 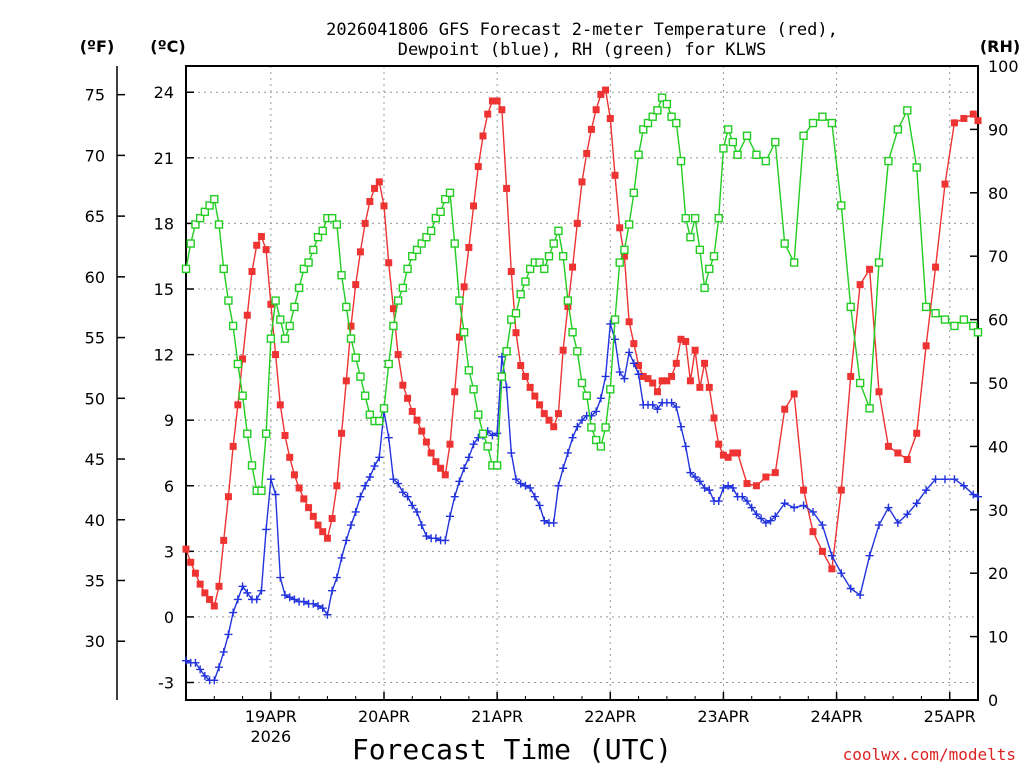 I want to click on date-tick-label: 20APR, so click(x=384, y=716).